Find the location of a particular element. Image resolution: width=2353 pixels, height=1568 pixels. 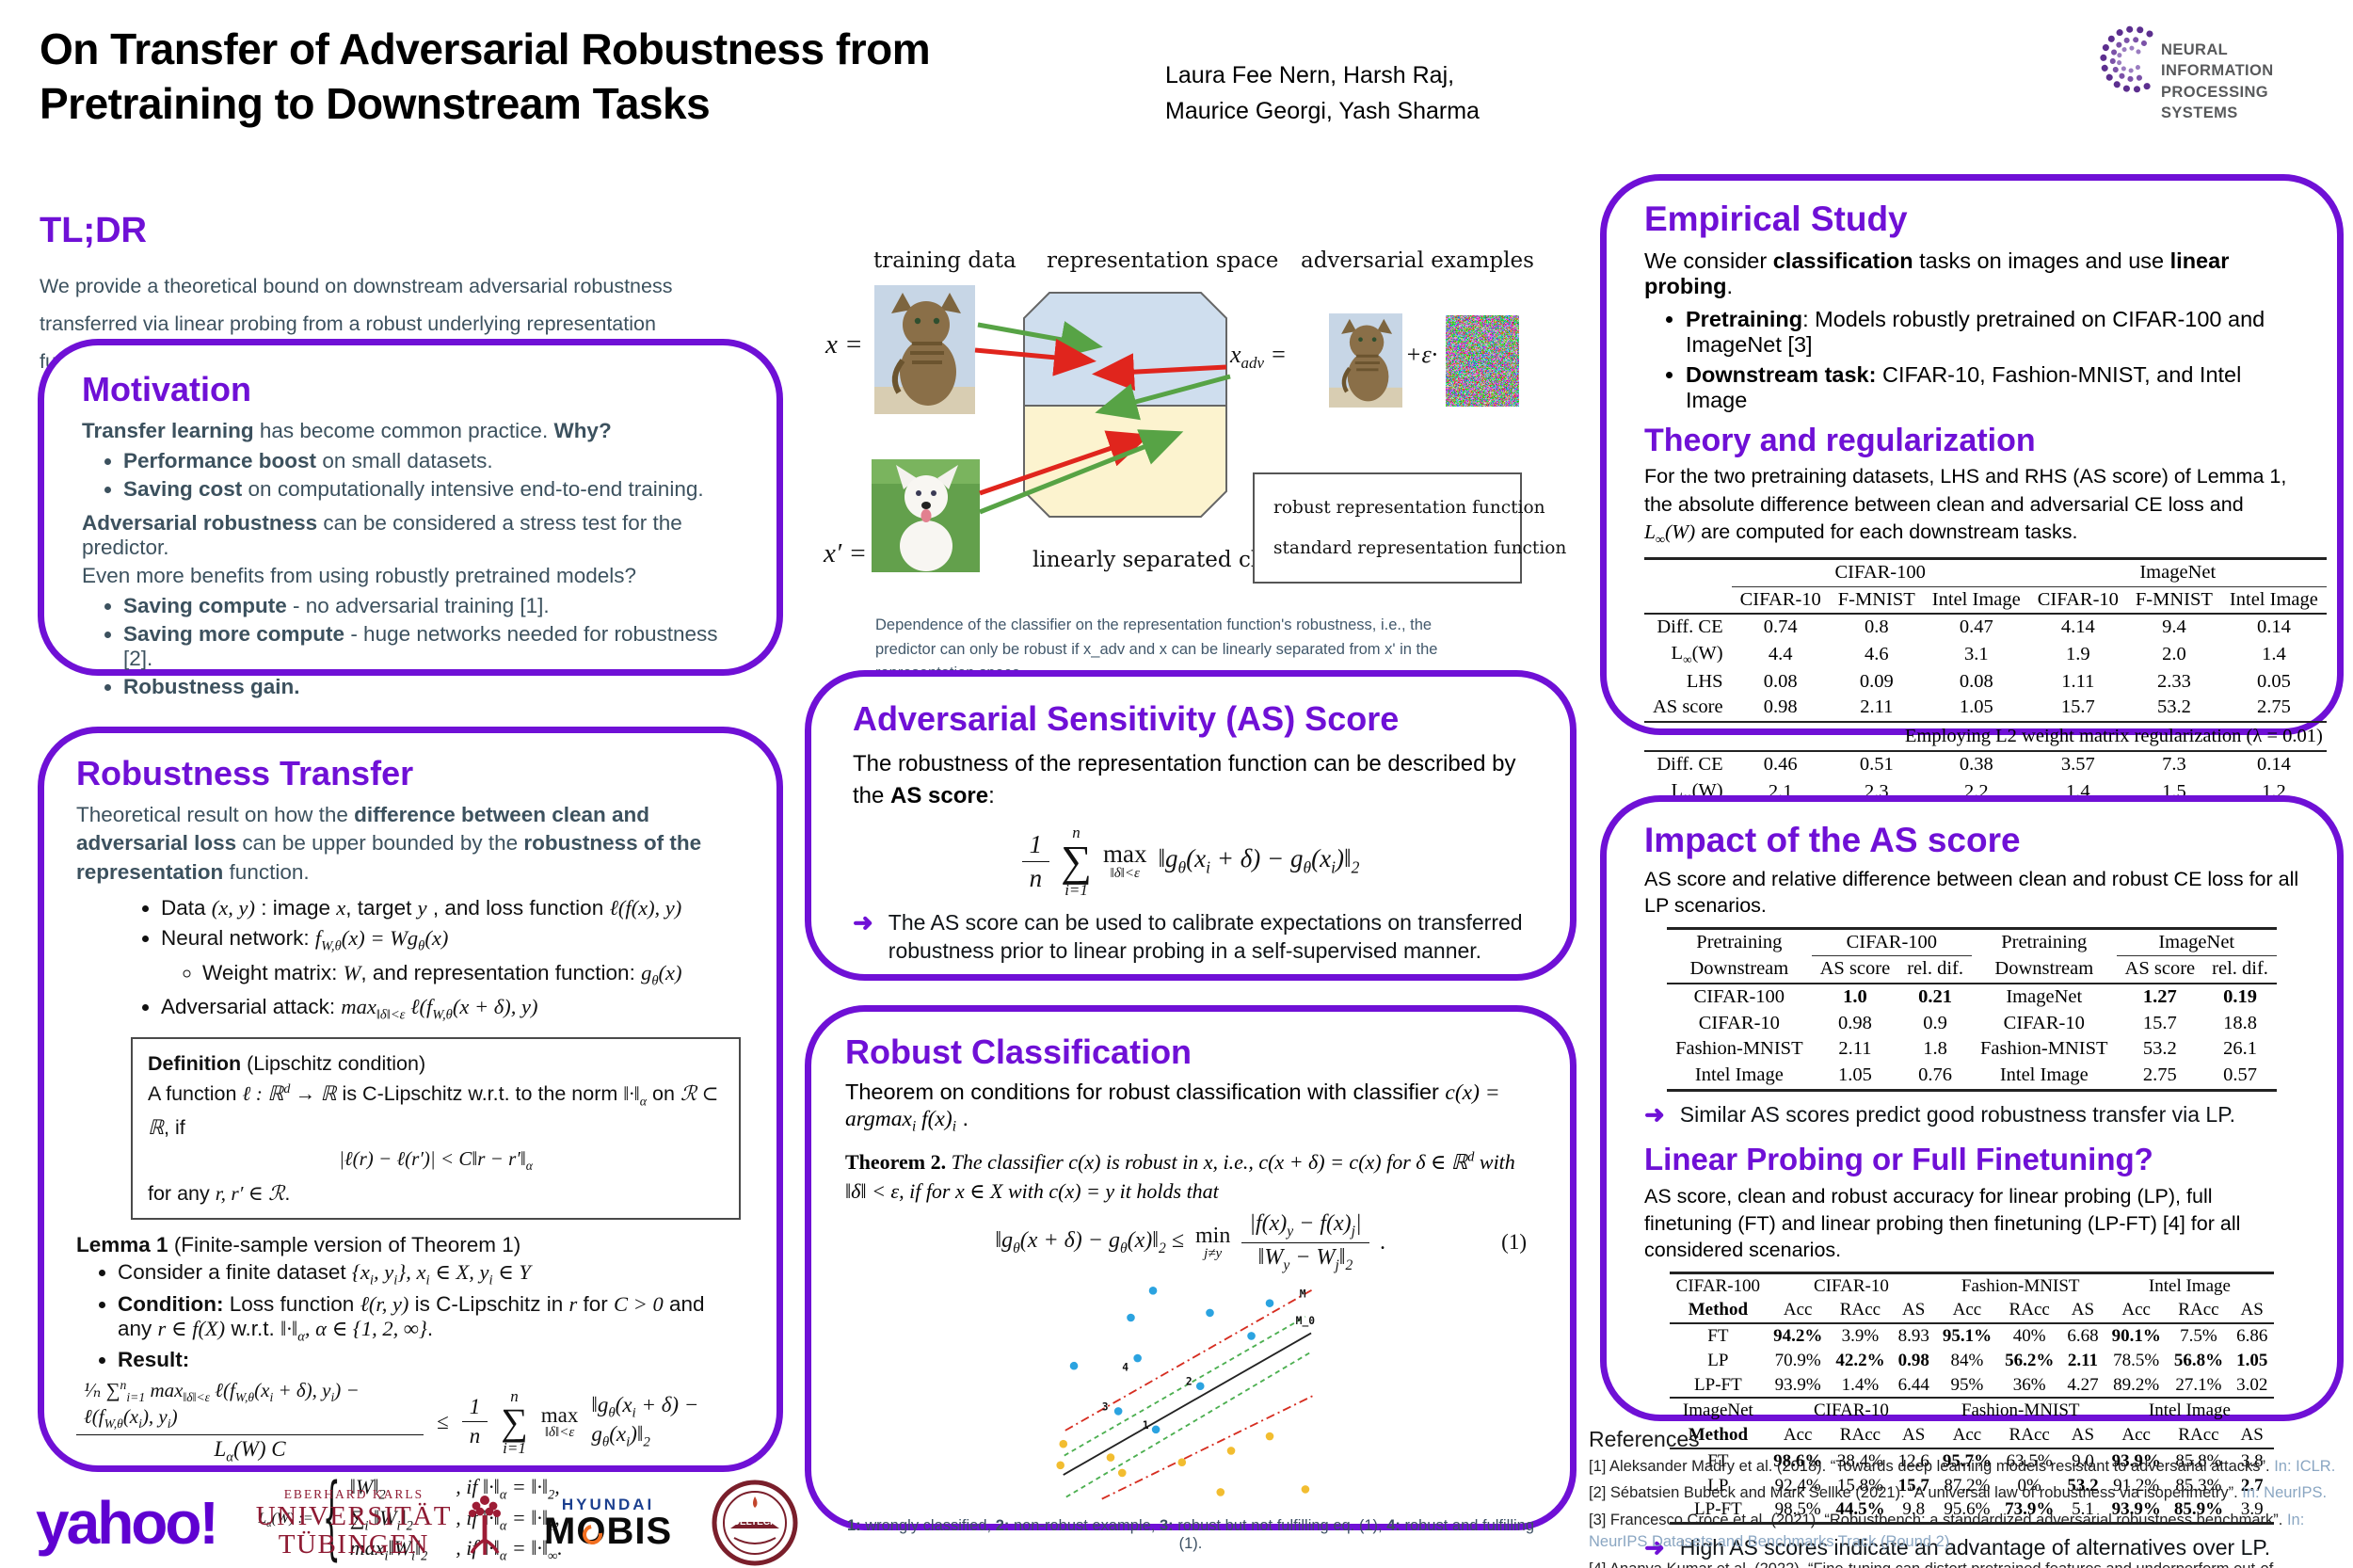

brace-glyph: { is located at coordinates (331, 1517).